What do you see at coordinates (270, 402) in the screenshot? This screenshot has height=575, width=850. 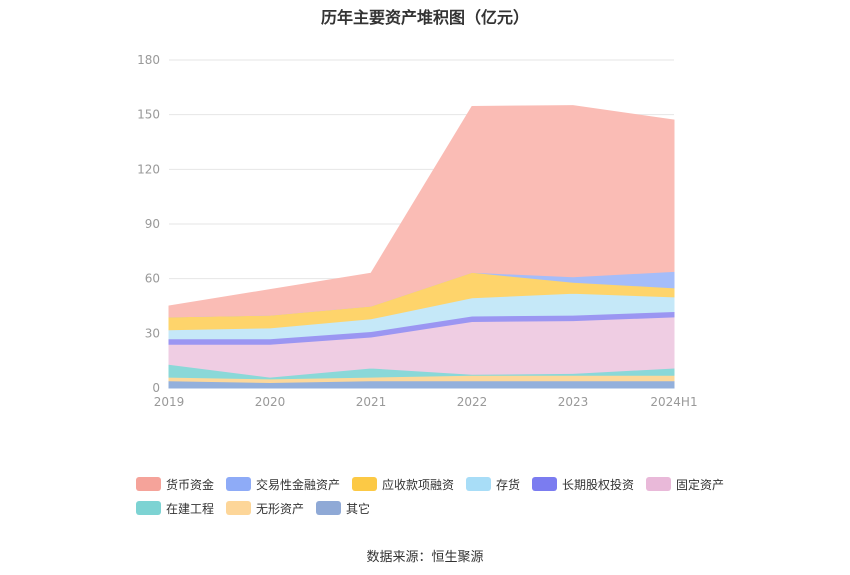 I see `x-tick-label: 2020` at bounding box center [270, 402].